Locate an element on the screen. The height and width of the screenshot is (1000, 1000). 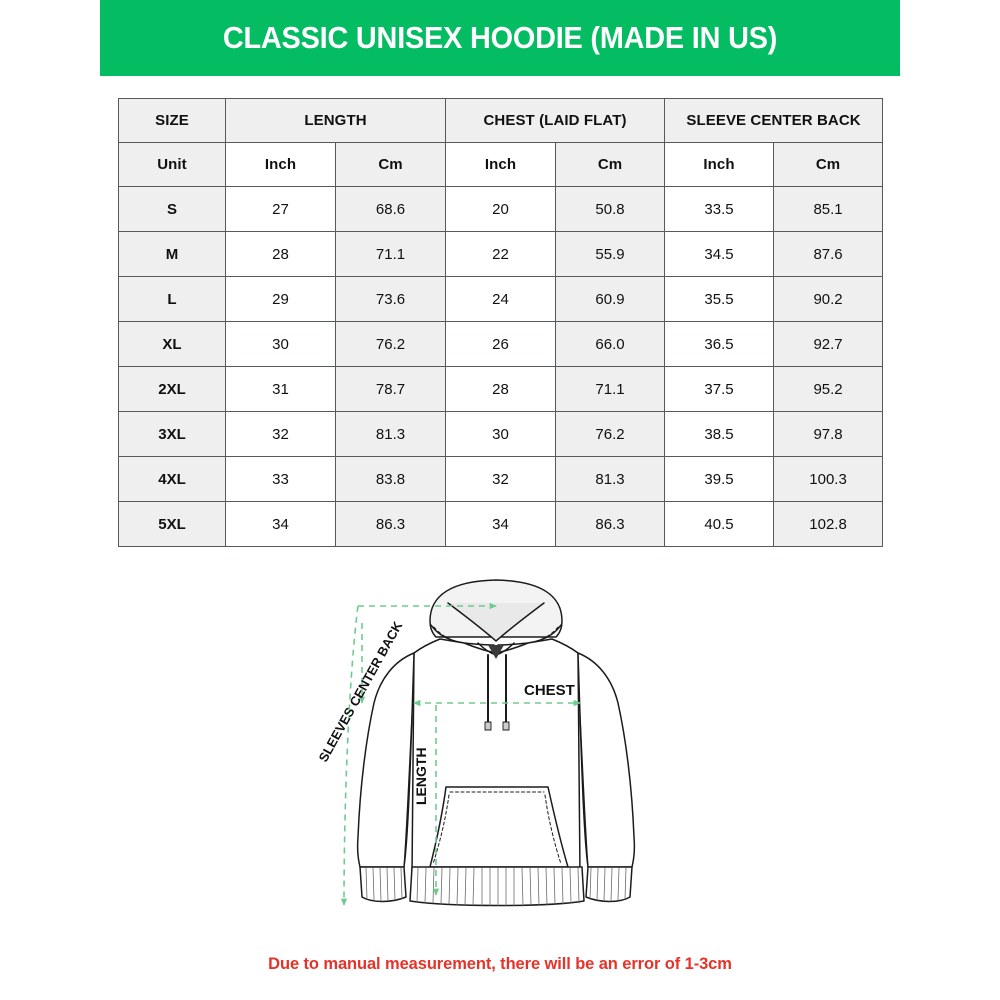
row-size: 2XL is located at coordinates (172, 389).